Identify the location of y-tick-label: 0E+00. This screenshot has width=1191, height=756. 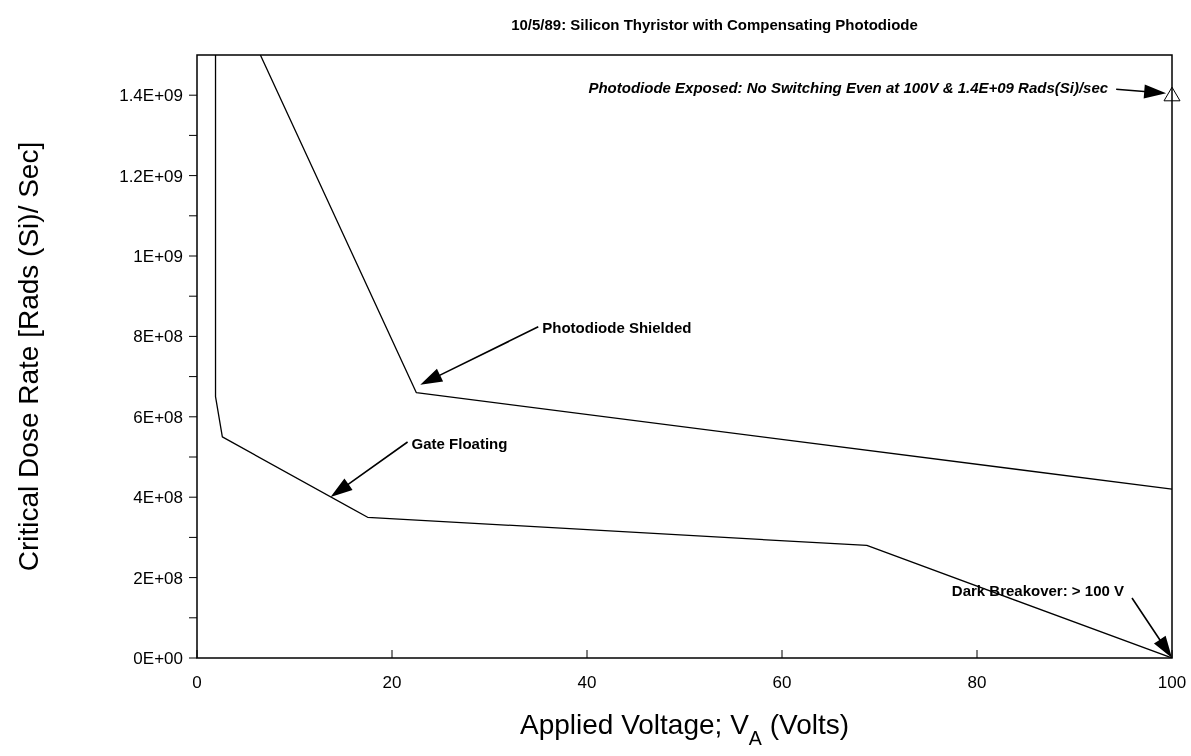
(158, 658).